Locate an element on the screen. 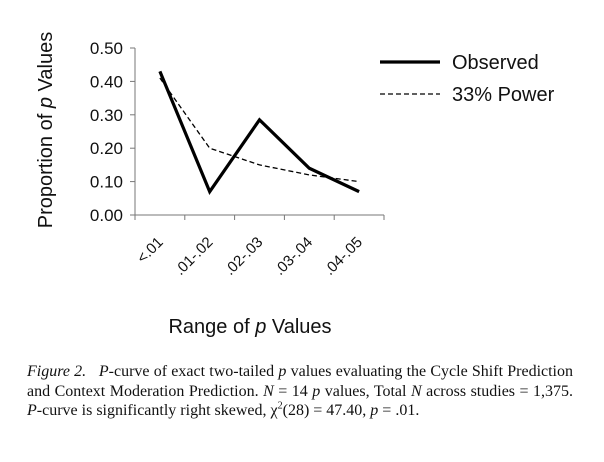  x-tick-label: .03-.04 is located at coordinates (293, 256).